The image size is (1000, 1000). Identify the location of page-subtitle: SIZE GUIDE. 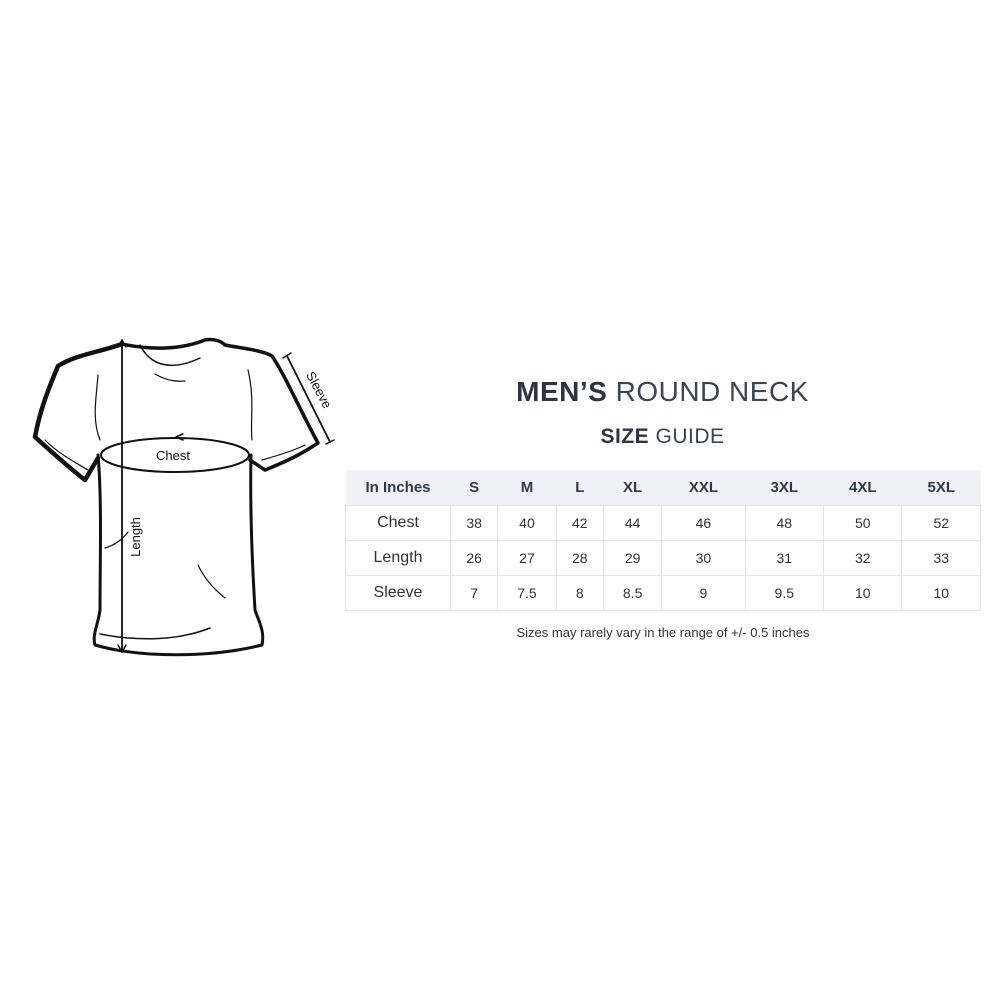
(662, 437).